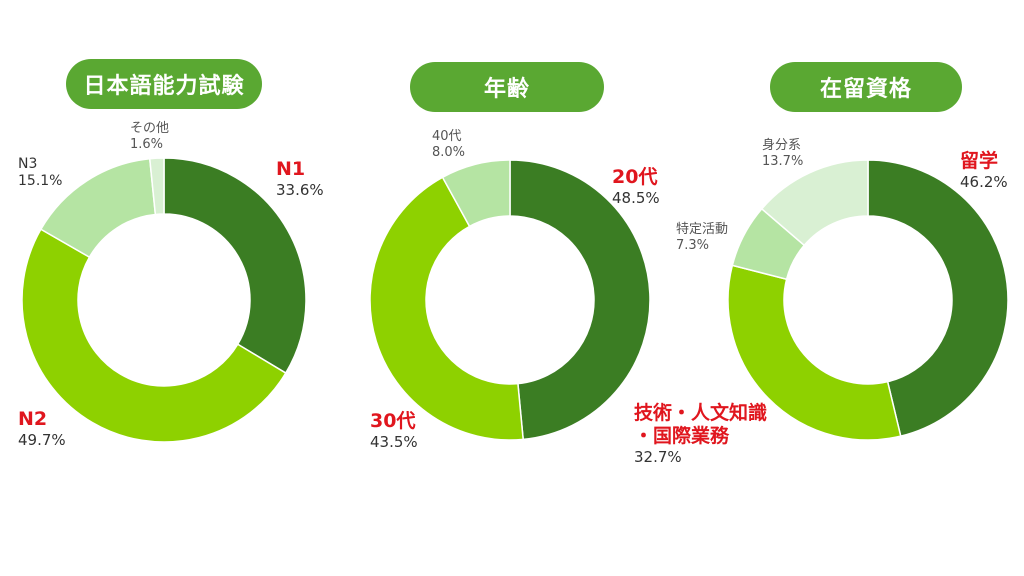 This screenshot has height=576, width=1024. I want to click on chart-title-jlpt: 日本語能力試験, so click(164, 84).